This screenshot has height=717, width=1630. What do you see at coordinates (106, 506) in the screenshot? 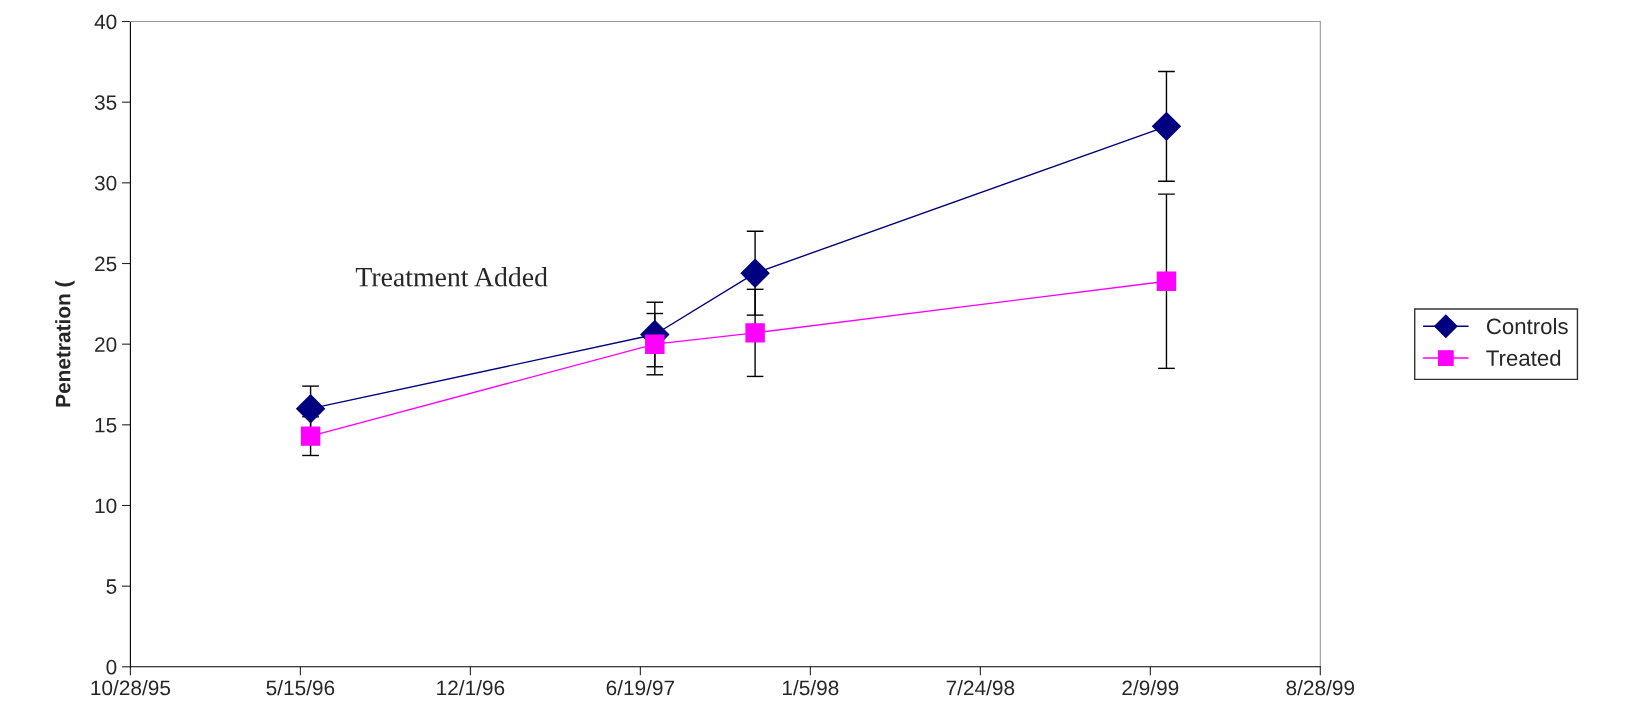
I see `y-tick-label: 10` at bounding box center [106, 506].